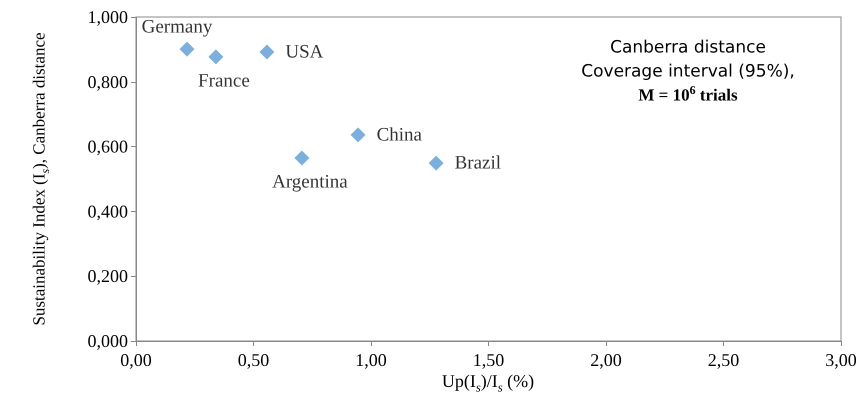  What do you see at coordinates (108, 211) in the screenshot?
I see `y-tick-label: 0,400` at bounding box center [108, 211].